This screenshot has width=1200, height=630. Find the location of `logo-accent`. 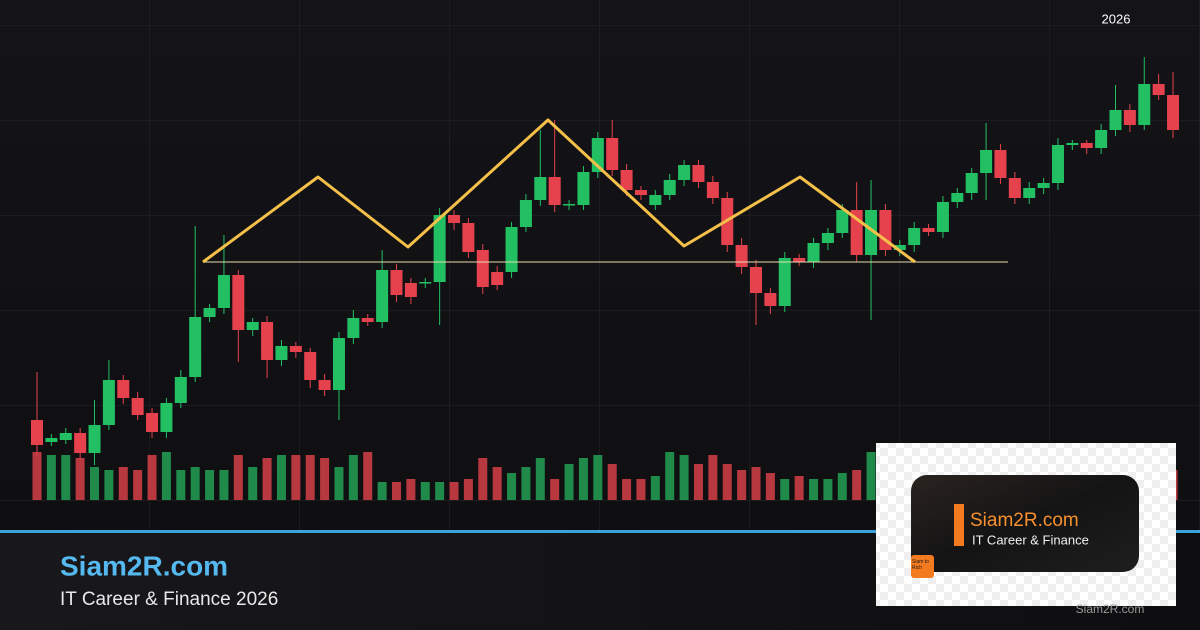

logo-accent is located at coordinates (959, 525).